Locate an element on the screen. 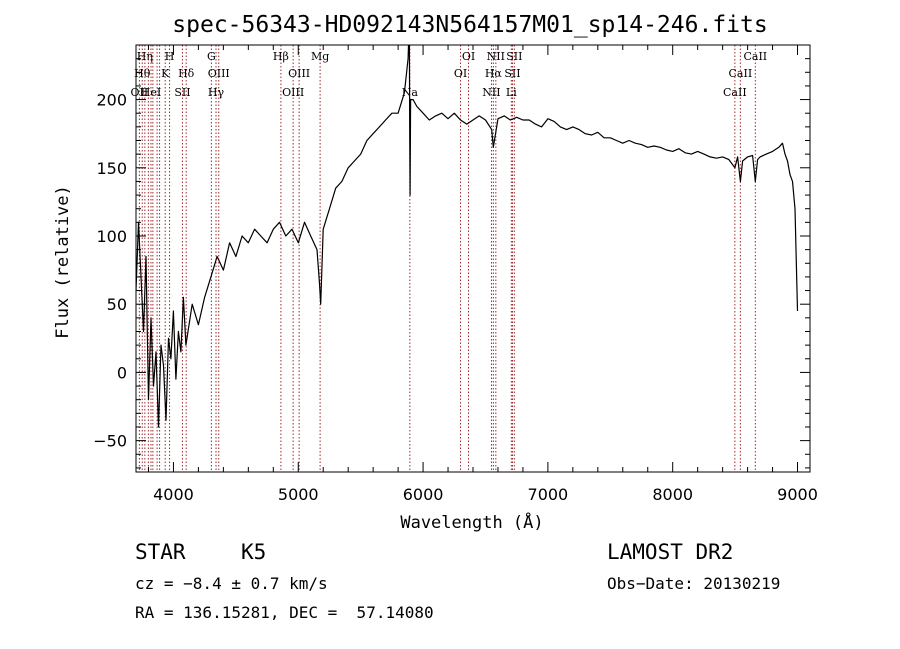 This screenshot has height=649, width=900. line-marker-label: Mg is located at coordinates (320, 56).